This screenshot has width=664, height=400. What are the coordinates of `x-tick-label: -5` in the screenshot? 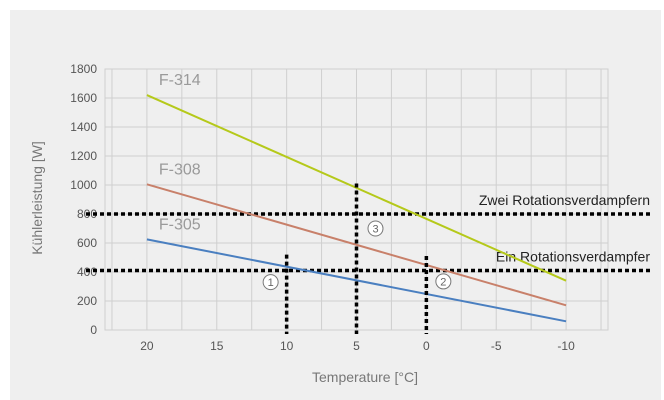 It's located at (496, 346).